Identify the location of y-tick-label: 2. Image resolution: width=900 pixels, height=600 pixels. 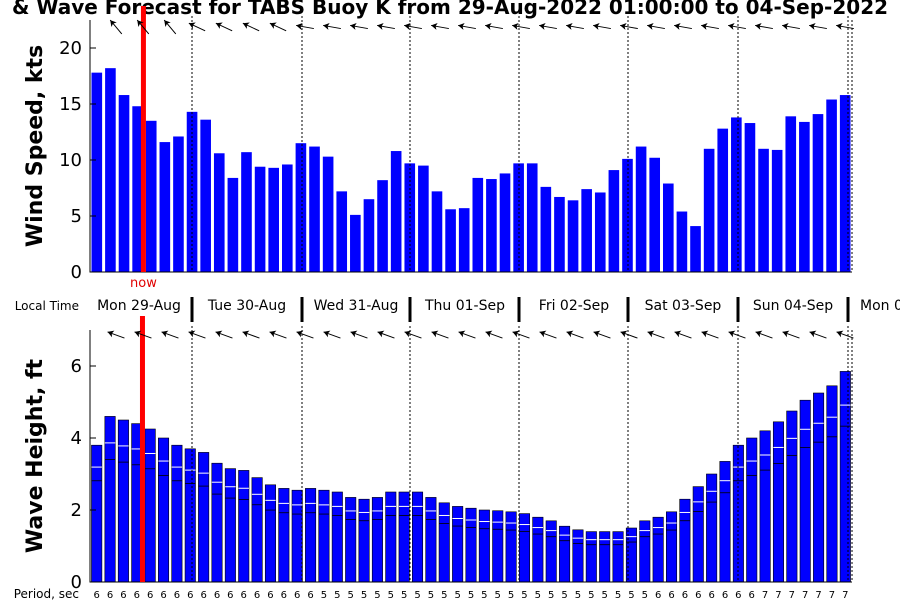
(76, 510).